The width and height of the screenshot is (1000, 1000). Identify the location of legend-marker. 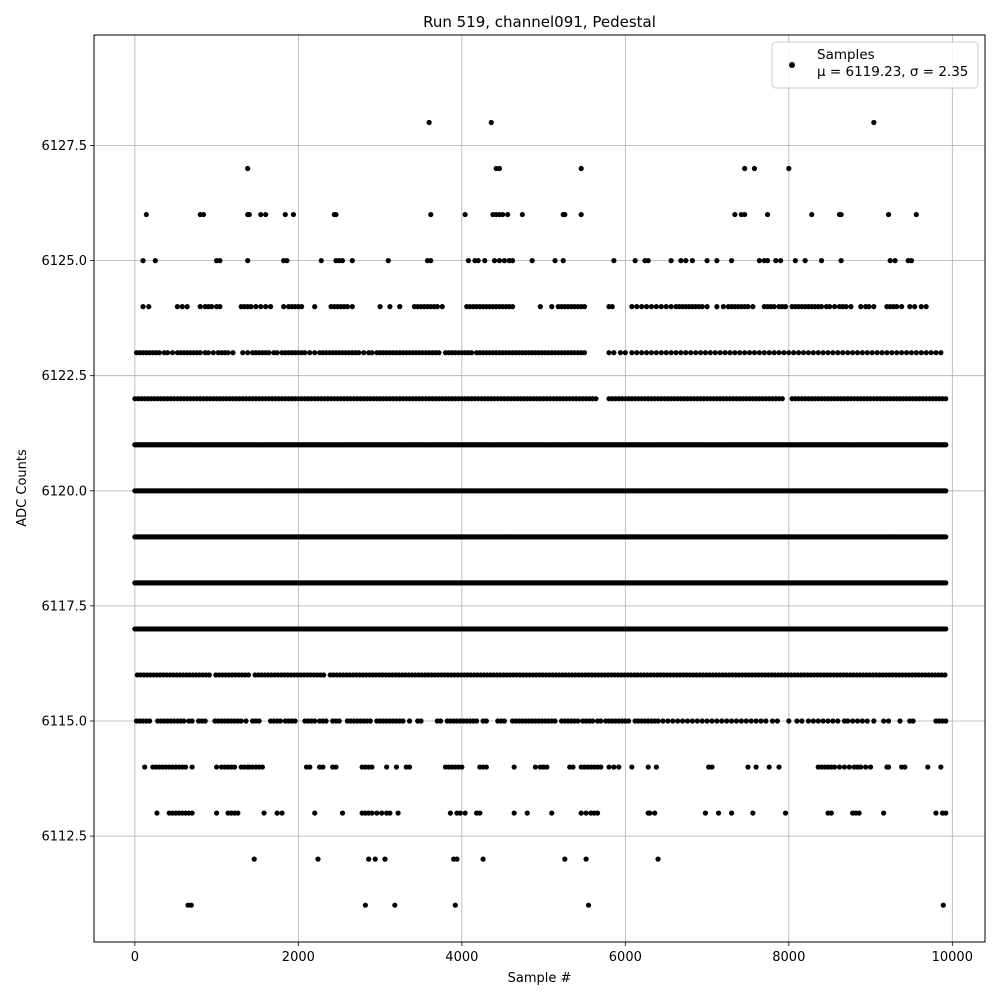
(792, 65).